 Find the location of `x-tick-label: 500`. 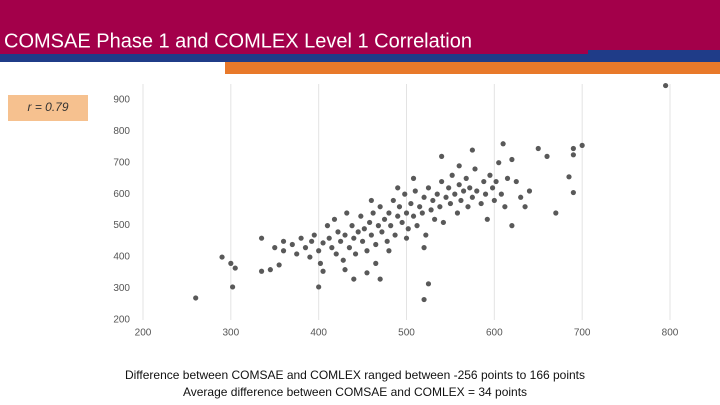

x-tick-label: 500 is located at coordinates (406, 333).